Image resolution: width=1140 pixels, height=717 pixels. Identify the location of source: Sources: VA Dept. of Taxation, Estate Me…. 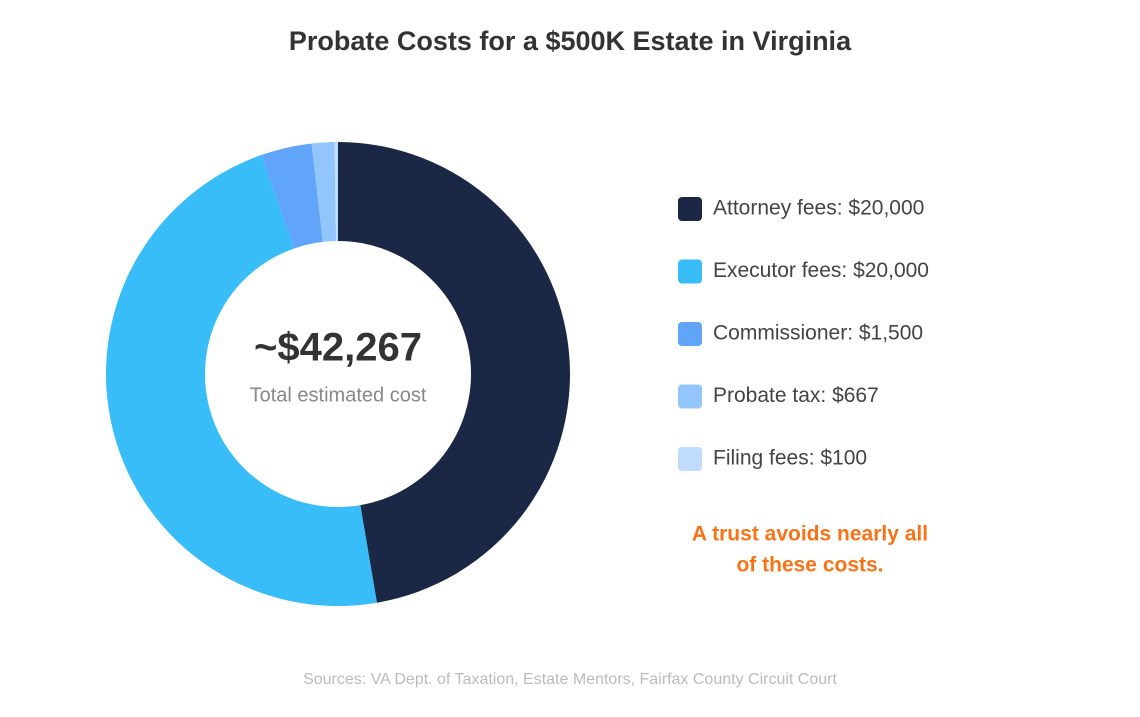
(570, 679).